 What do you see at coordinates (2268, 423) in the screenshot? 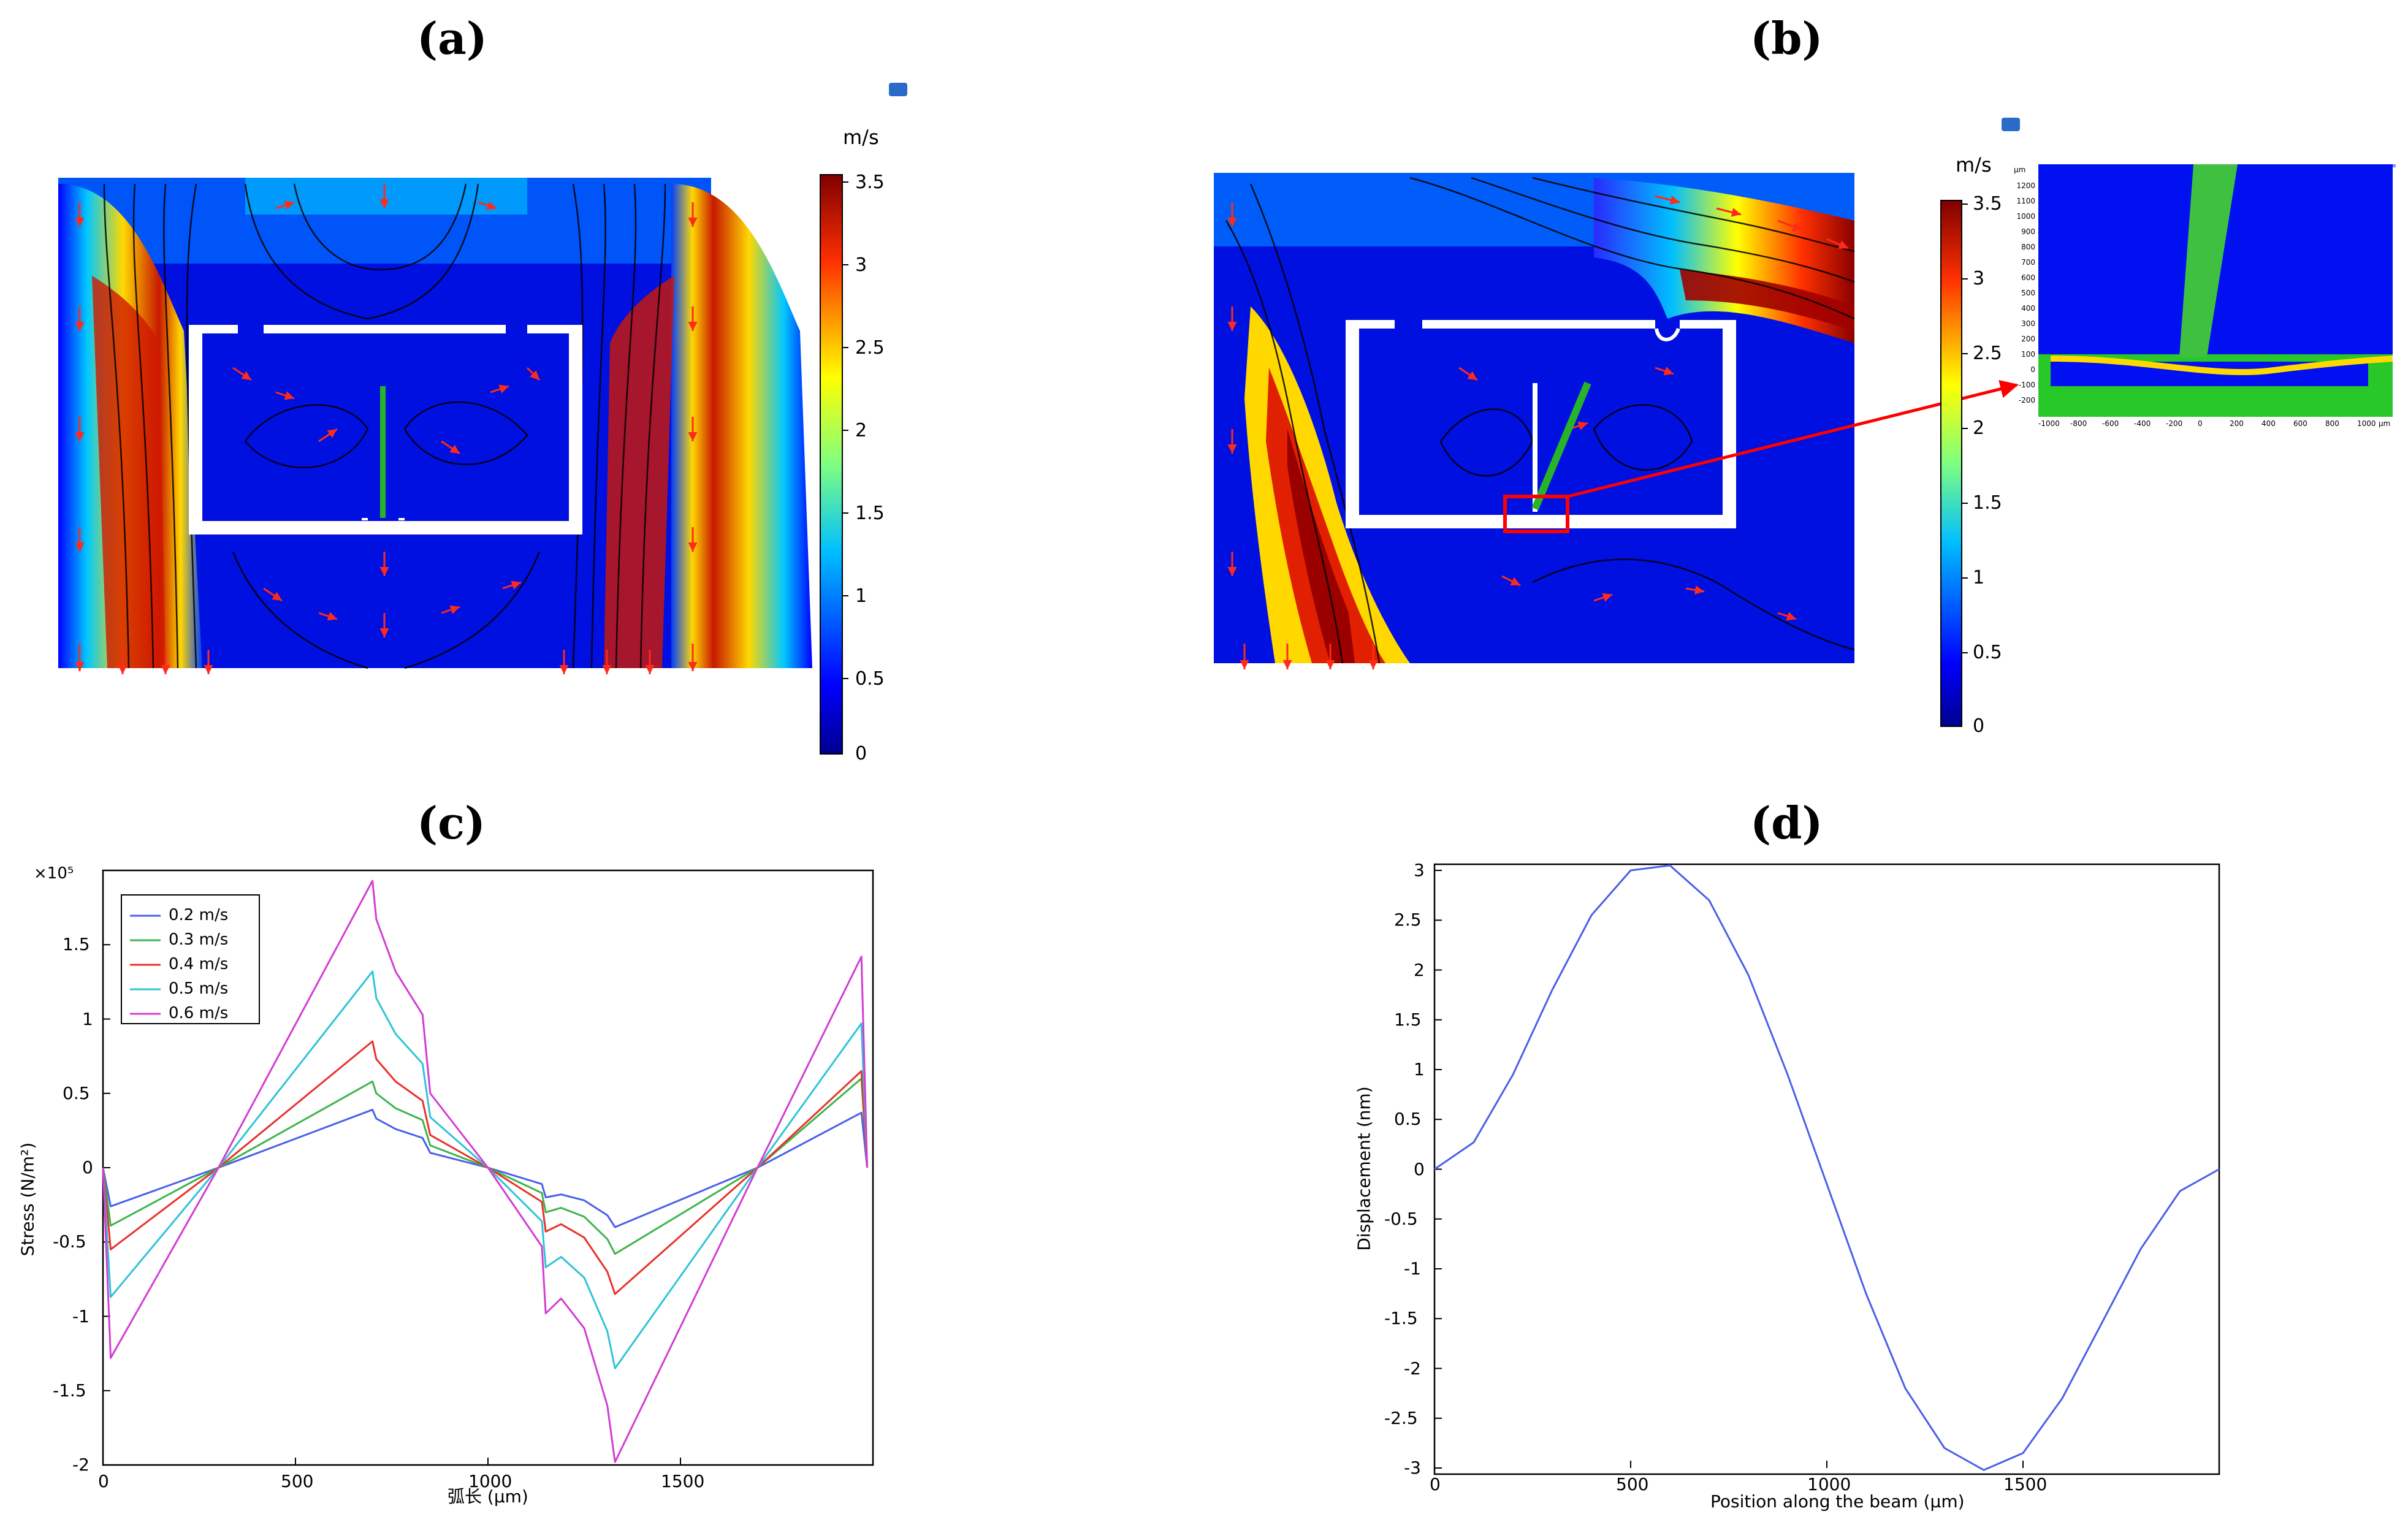
I see `inset-x-tick-label: 400` at bounding box center [2268, 423].